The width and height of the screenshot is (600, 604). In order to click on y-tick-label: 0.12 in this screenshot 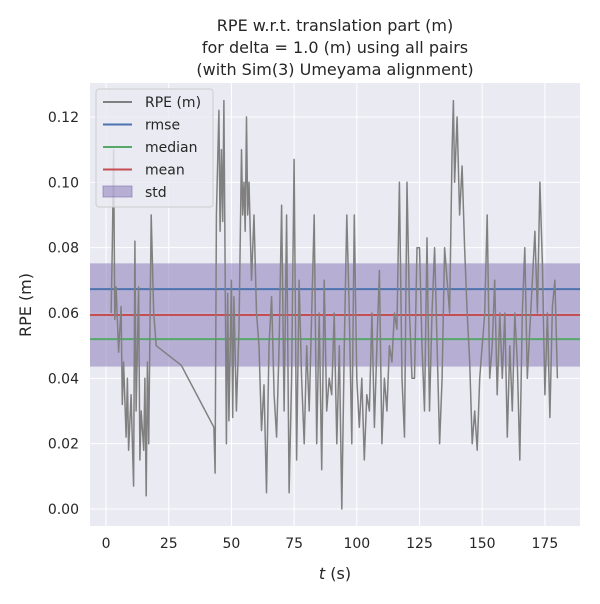, I will do `click(63, 118)`.